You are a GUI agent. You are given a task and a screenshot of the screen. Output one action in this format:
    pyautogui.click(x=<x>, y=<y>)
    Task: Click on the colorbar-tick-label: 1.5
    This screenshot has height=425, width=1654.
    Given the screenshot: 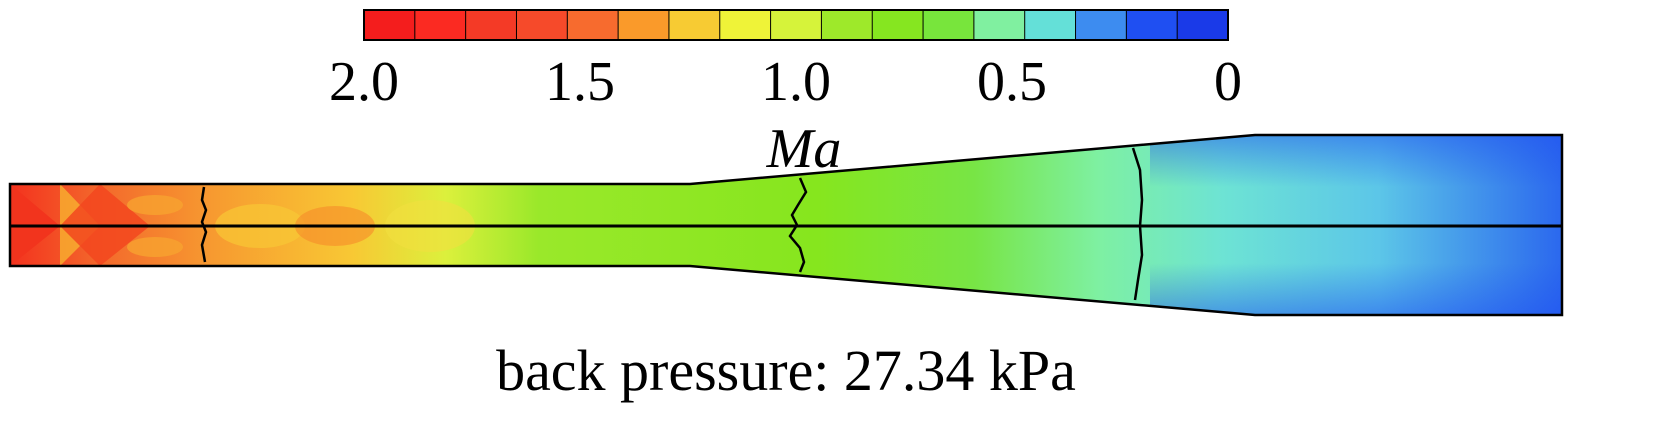 What is the action you would take?
    pyautogui.click(x=580, y=82)
    